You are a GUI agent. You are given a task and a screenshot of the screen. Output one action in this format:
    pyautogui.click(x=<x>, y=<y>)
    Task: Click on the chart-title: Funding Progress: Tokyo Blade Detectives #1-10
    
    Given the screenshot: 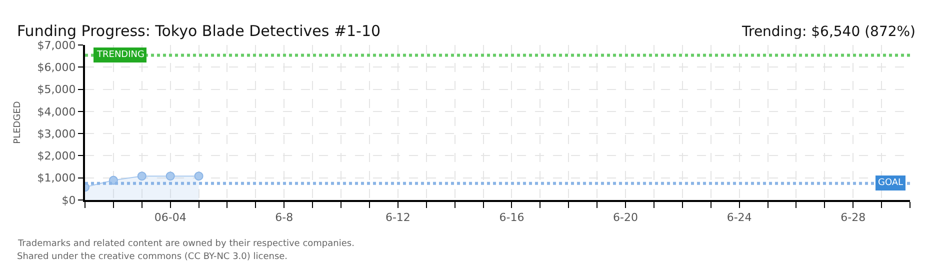 What is the action you would take?
    pyautogui.click(x=199, y=31)
    